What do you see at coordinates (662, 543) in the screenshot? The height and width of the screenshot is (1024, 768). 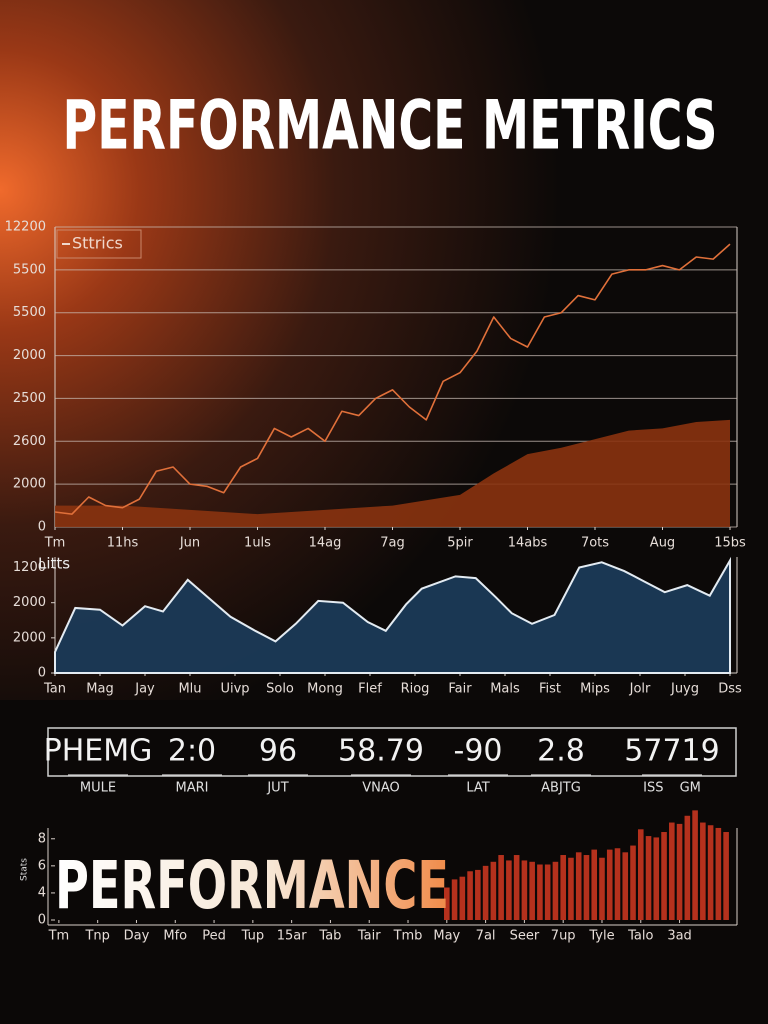 I see `x-tick-label: Aug` at bounding box center [662, 543].